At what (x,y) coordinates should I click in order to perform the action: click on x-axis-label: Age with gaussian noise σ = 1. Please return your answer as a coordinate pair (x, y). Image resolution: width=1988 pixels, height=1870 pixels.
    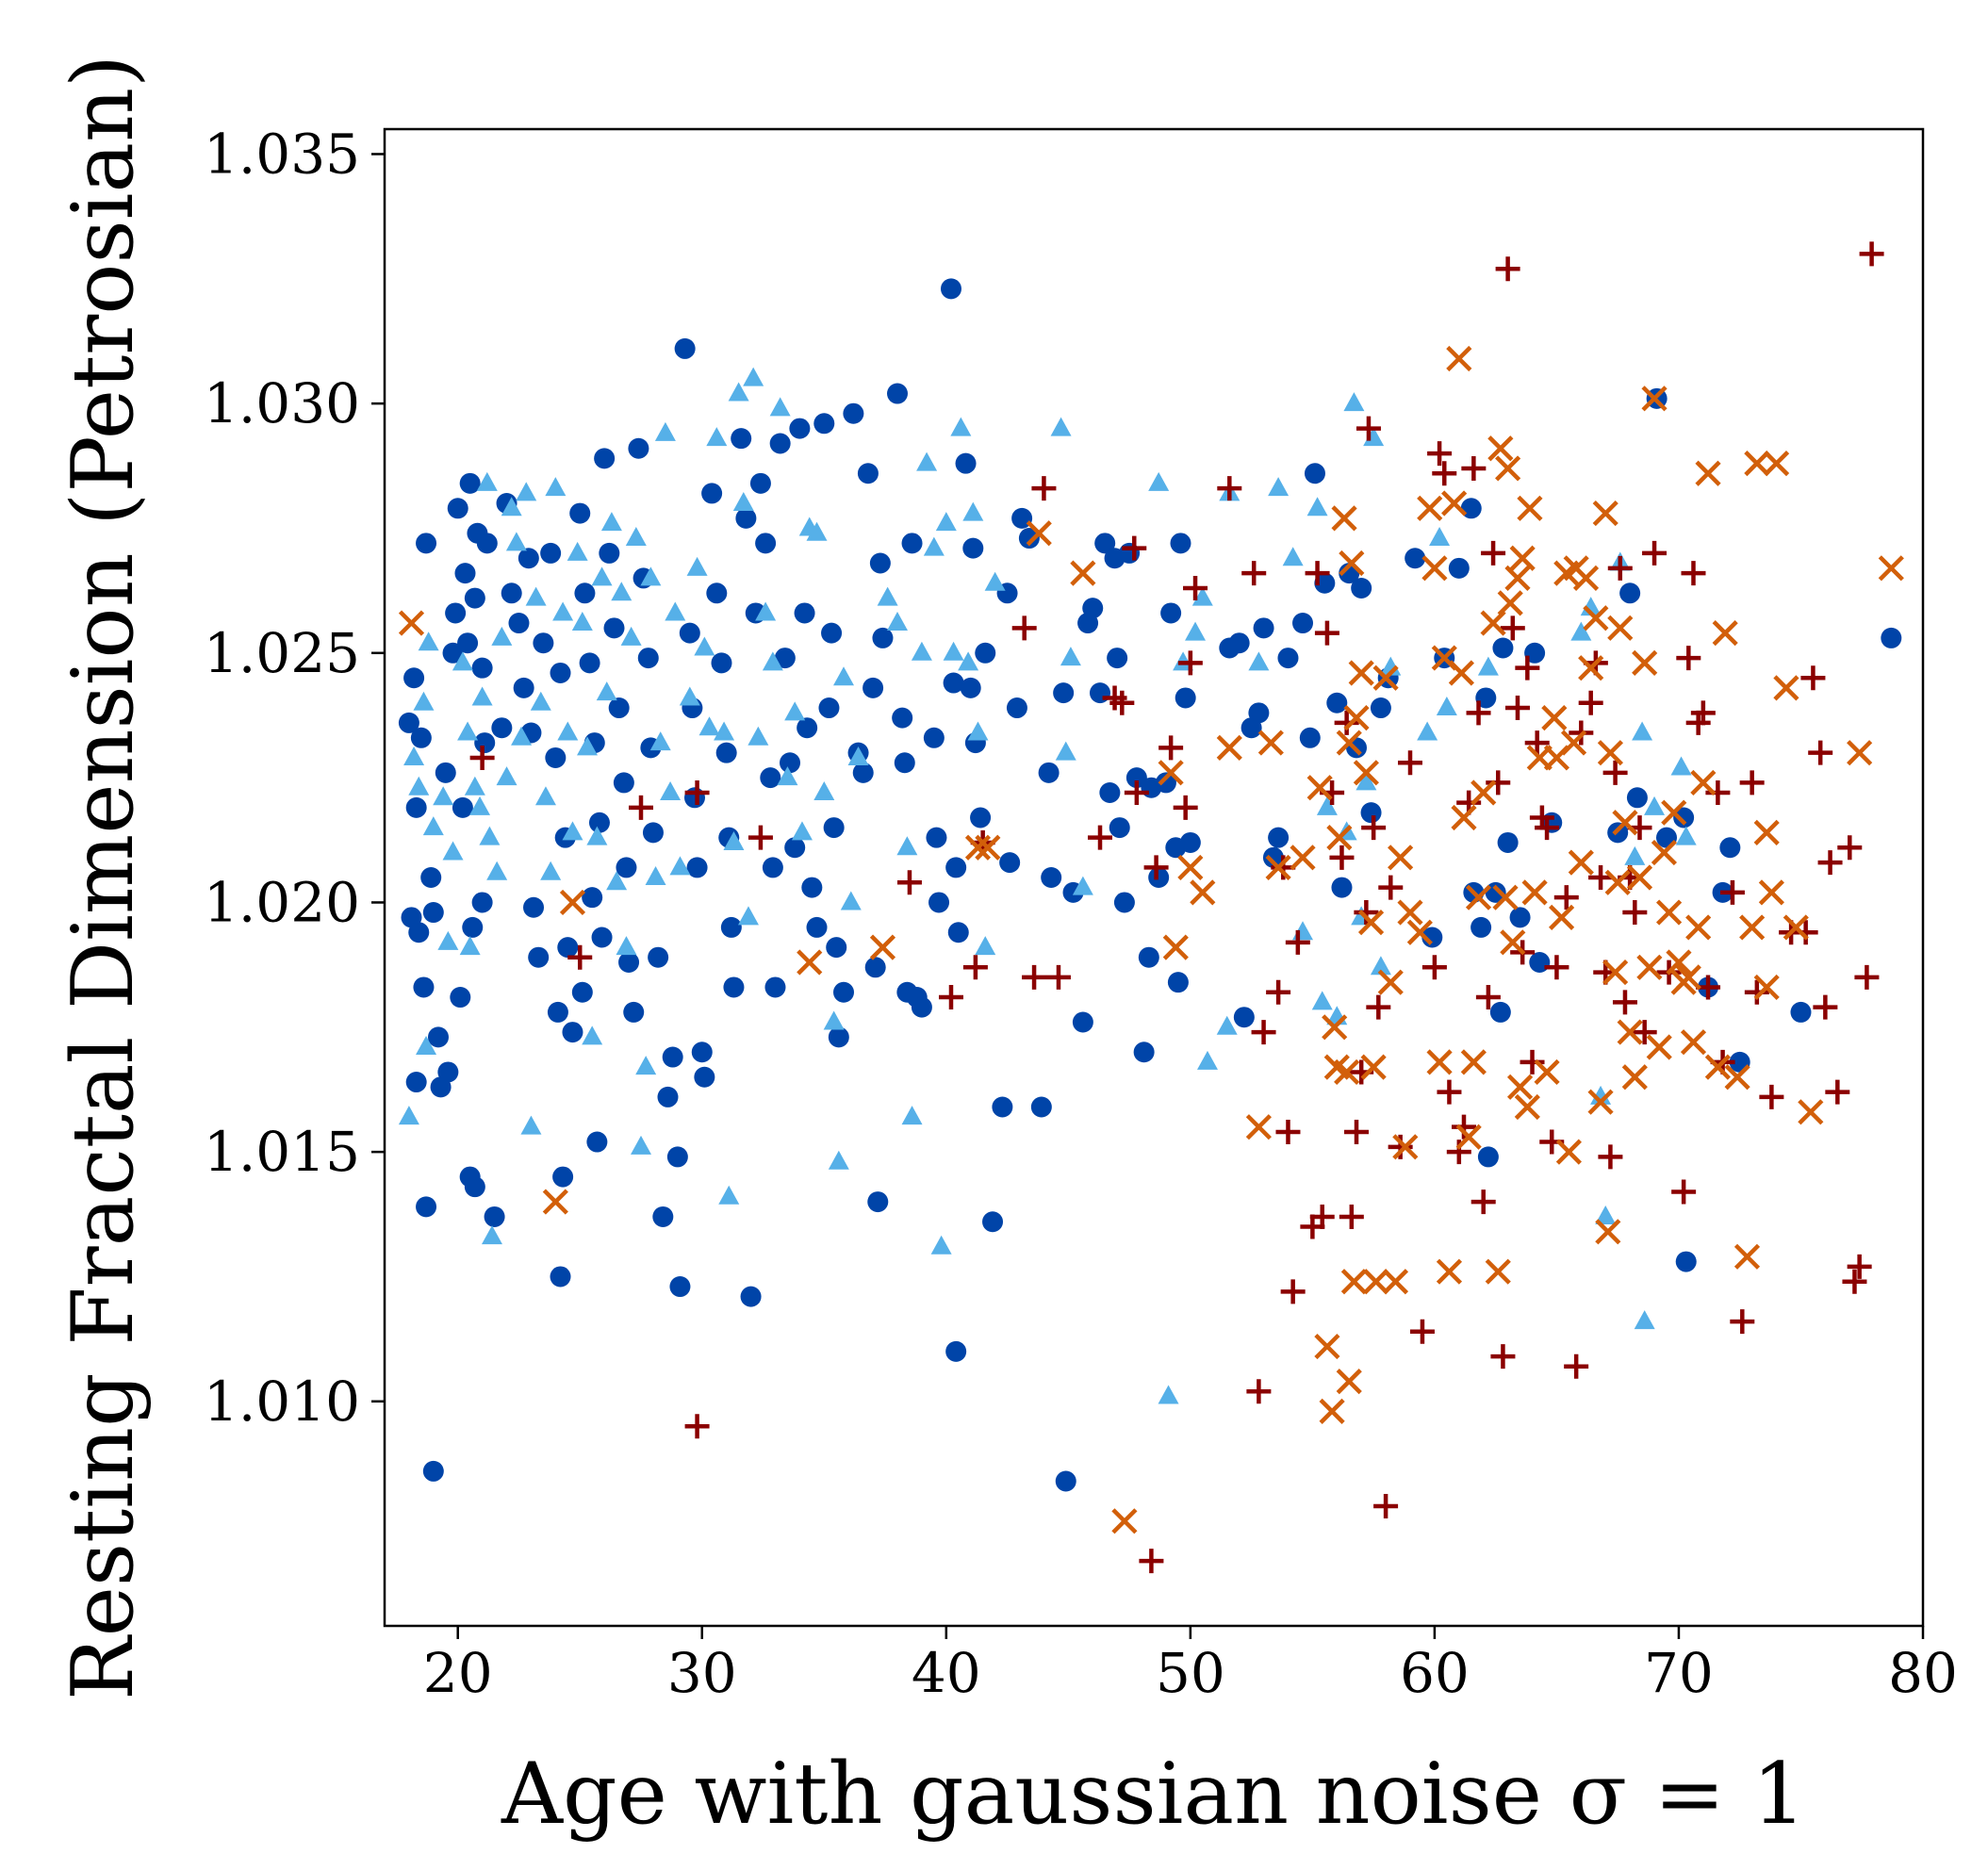
    Looking at the image, I should click on (1153, 1794).